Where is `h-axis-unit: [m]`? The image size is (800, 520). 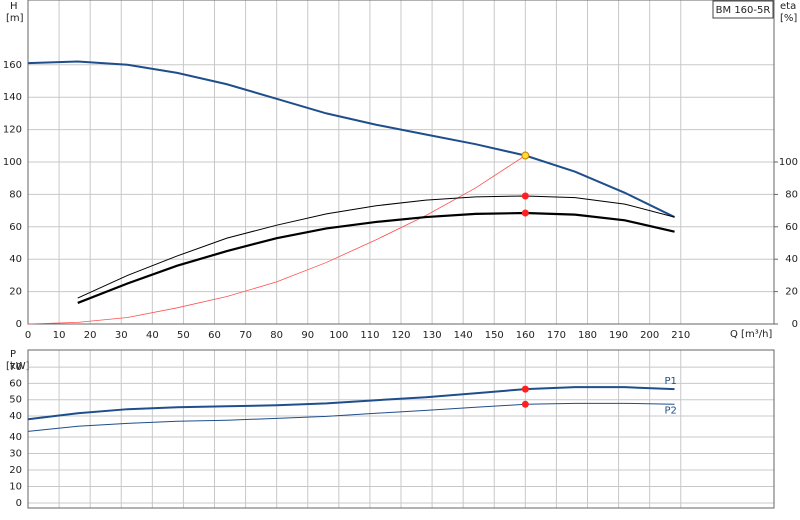
h-axis-unit: [m] is located at coordinates (15, 18).